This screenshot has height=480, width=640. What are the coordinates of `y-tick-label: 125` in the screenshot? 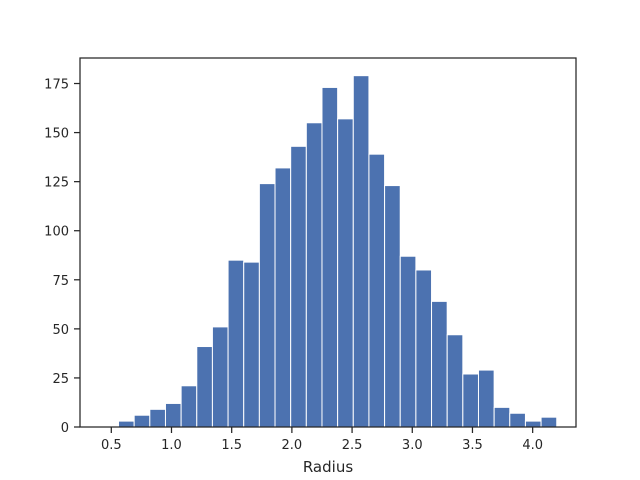 It's located at (56, 183).